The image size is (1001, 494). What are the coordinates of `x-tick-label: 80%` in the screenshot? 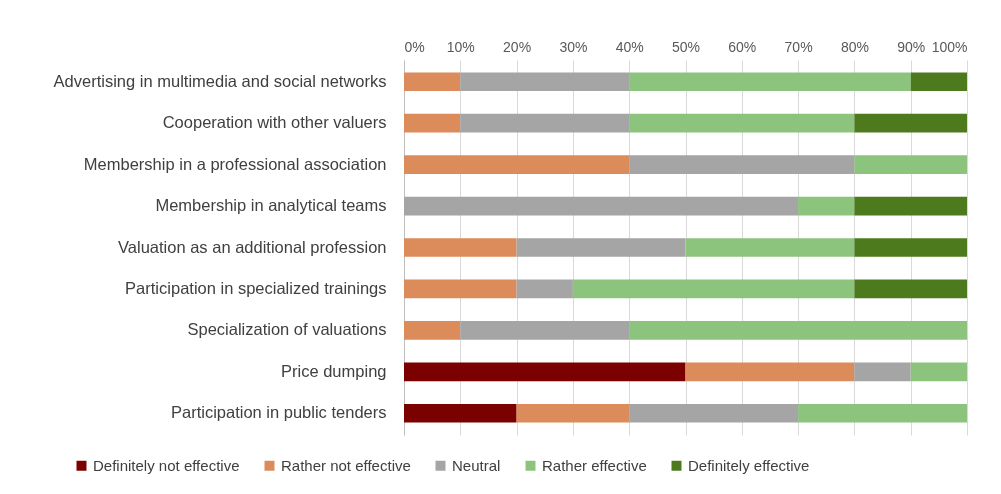 It's located at (854, 46).